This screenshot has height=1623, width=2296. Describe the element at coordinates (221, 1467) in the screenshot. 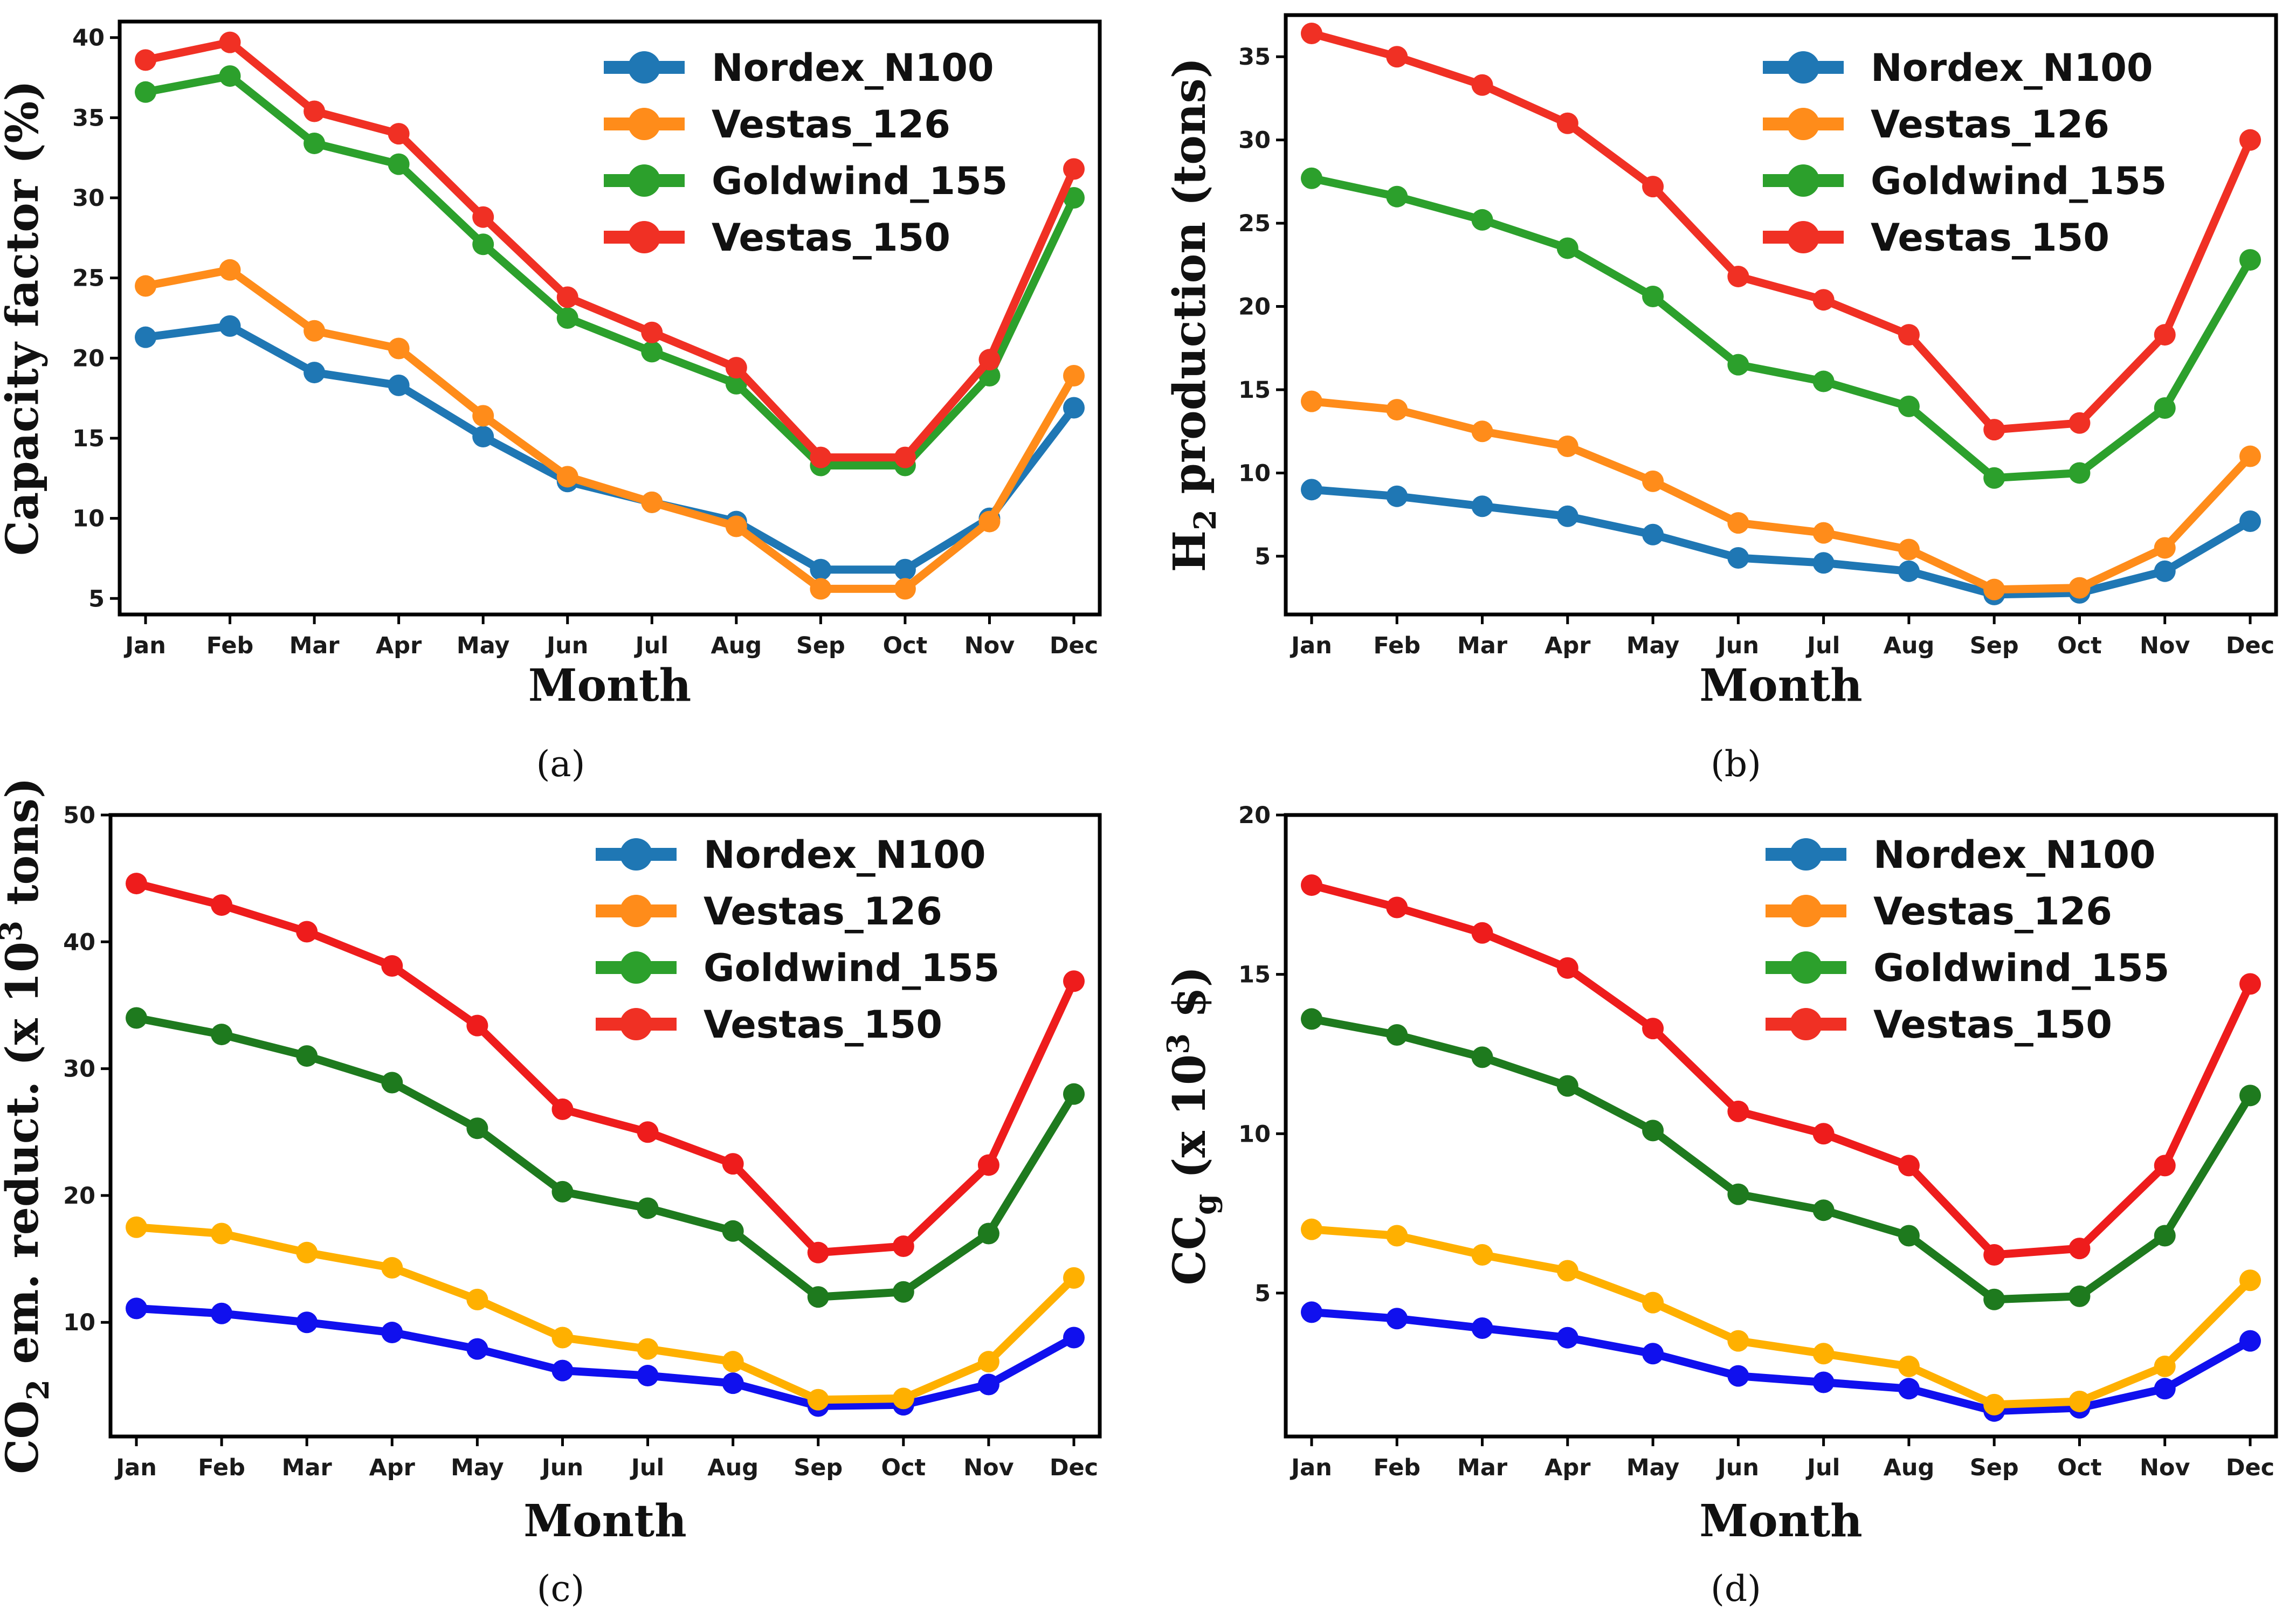

I see `x-tick-label: Feb` at that location.